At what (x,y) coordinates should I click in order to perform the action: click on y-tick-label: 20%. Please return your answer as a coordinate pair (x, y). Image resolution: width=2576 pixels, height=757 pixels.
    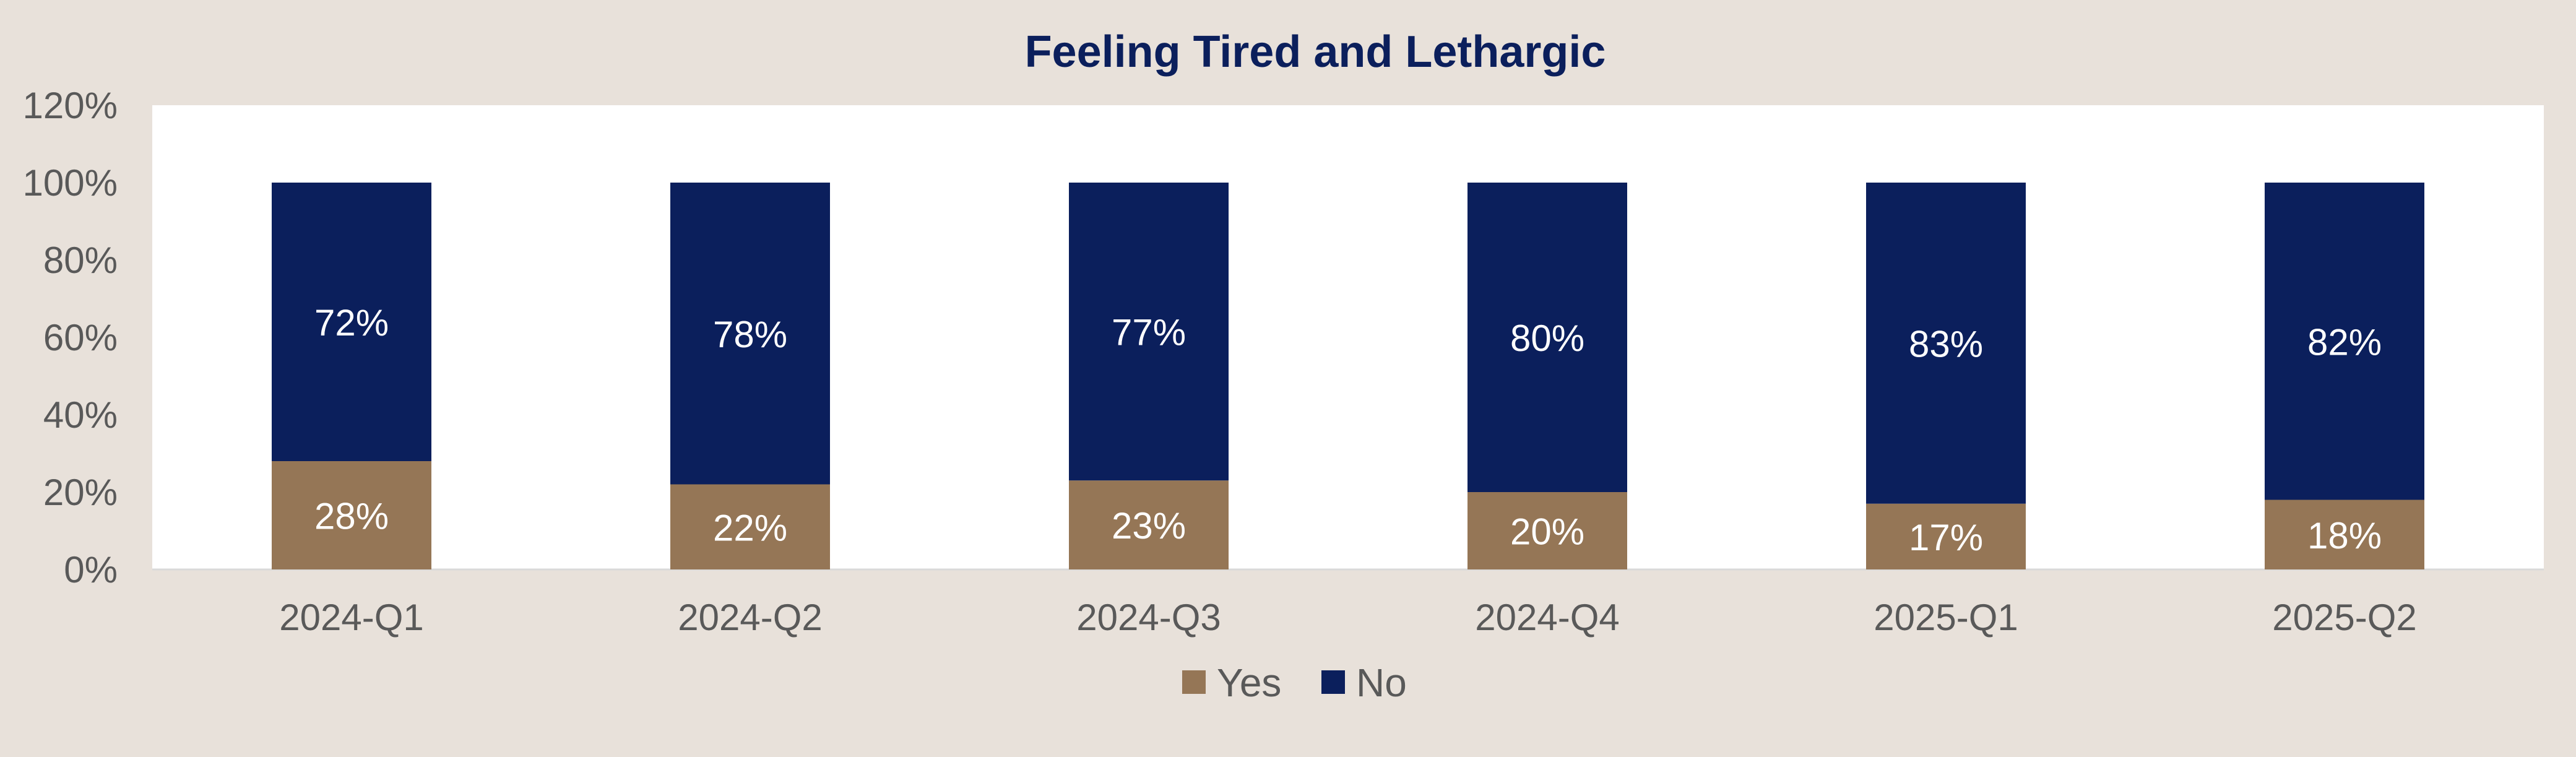
    Looking at the image, I should click on (80, 492).